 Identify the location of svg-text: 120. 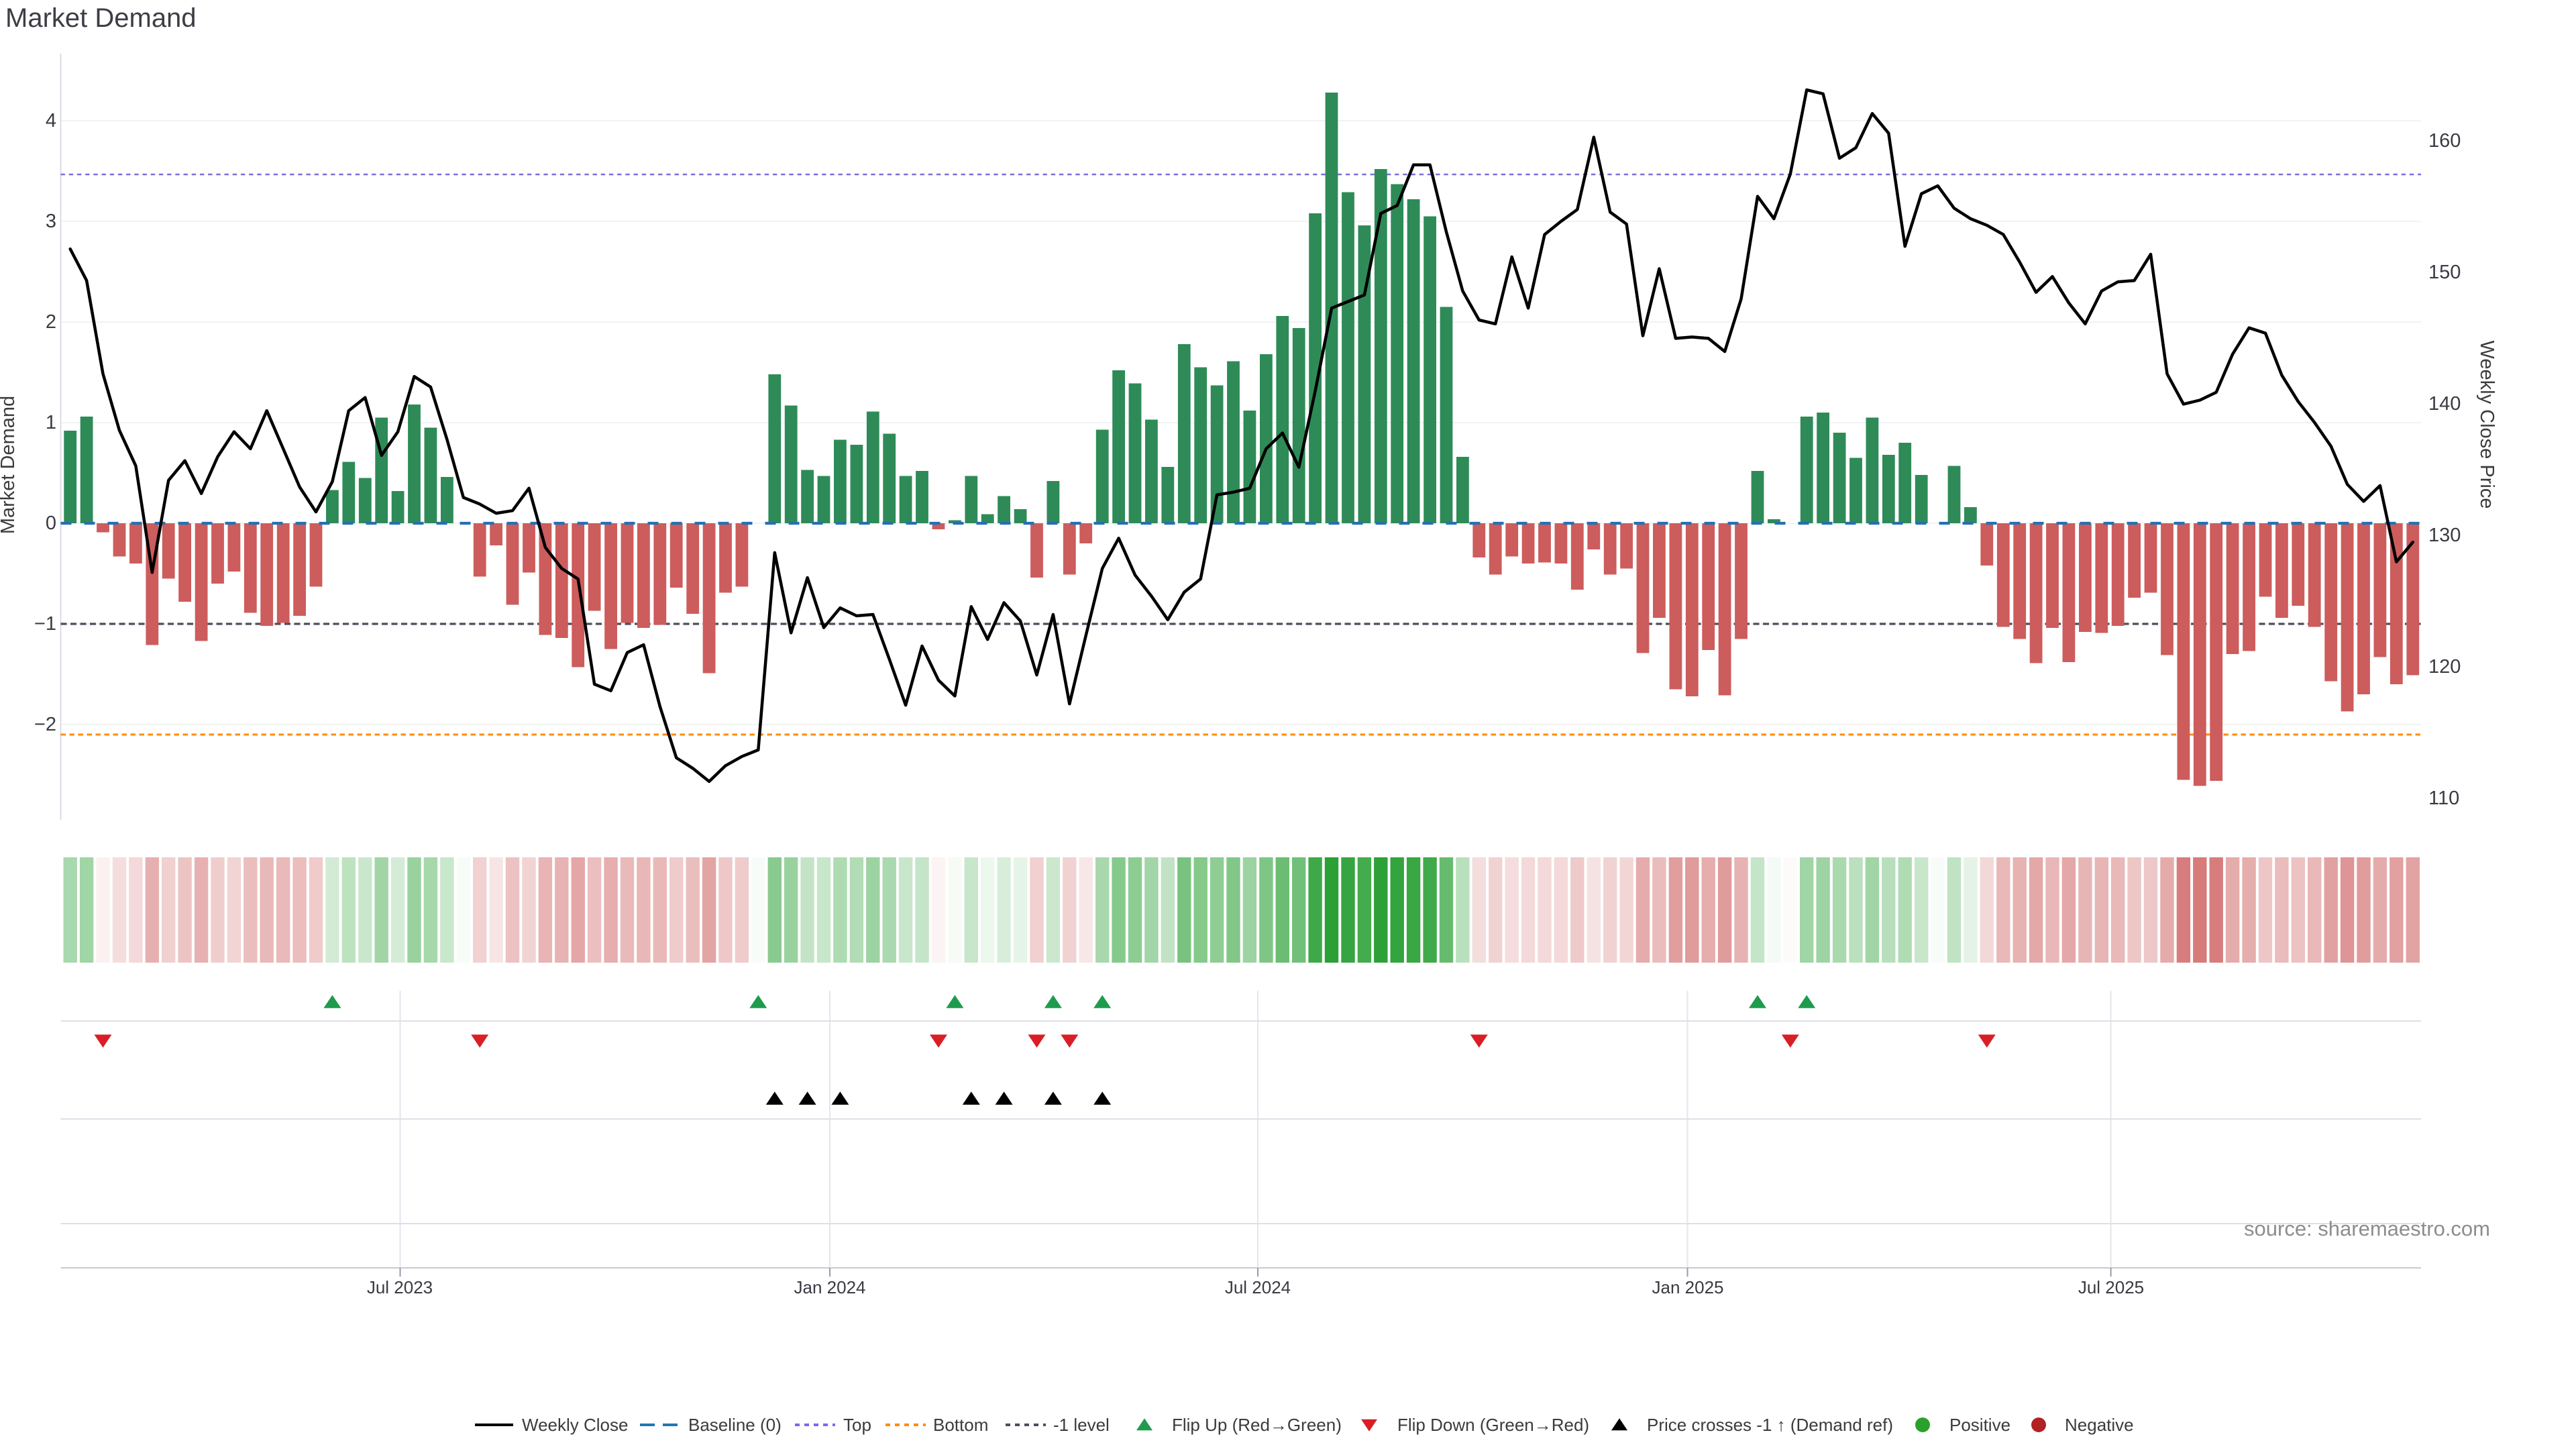
(2444, 667).